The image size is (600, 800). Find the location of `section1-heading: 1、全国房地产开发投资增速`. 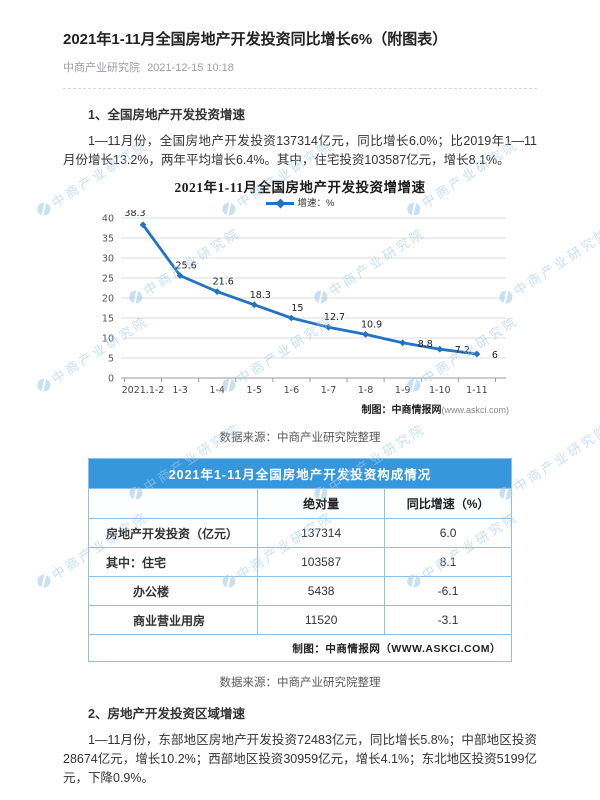

section1-heading: 1、全国房地产开发投资增速 is located at coordinates (166, 115).